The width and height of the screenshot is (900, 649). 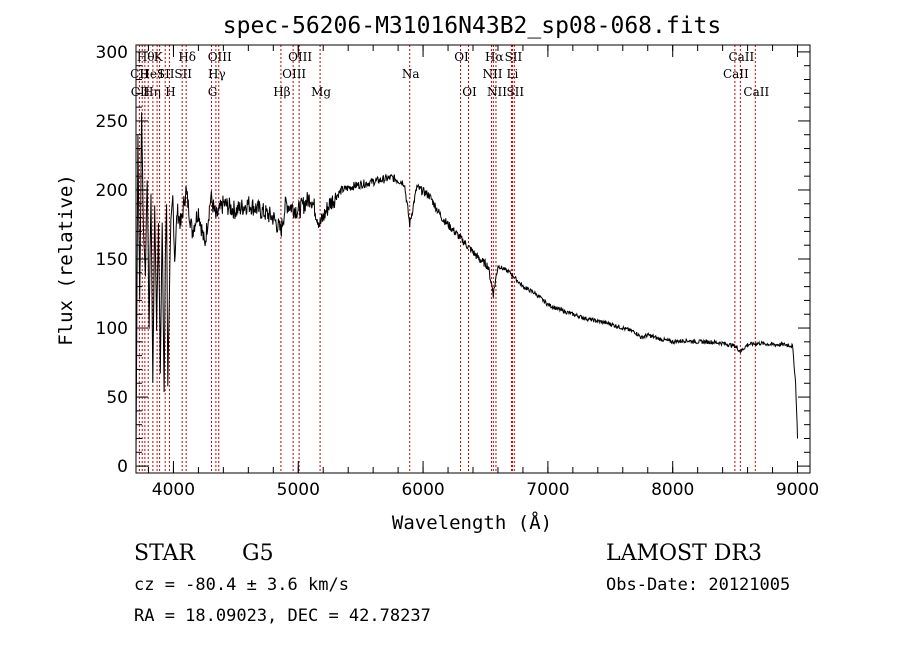 What do you see at coordinates (161, 74) in the screenshot?
I see `spectral-line-label: I` at bounding box center [161, 74].